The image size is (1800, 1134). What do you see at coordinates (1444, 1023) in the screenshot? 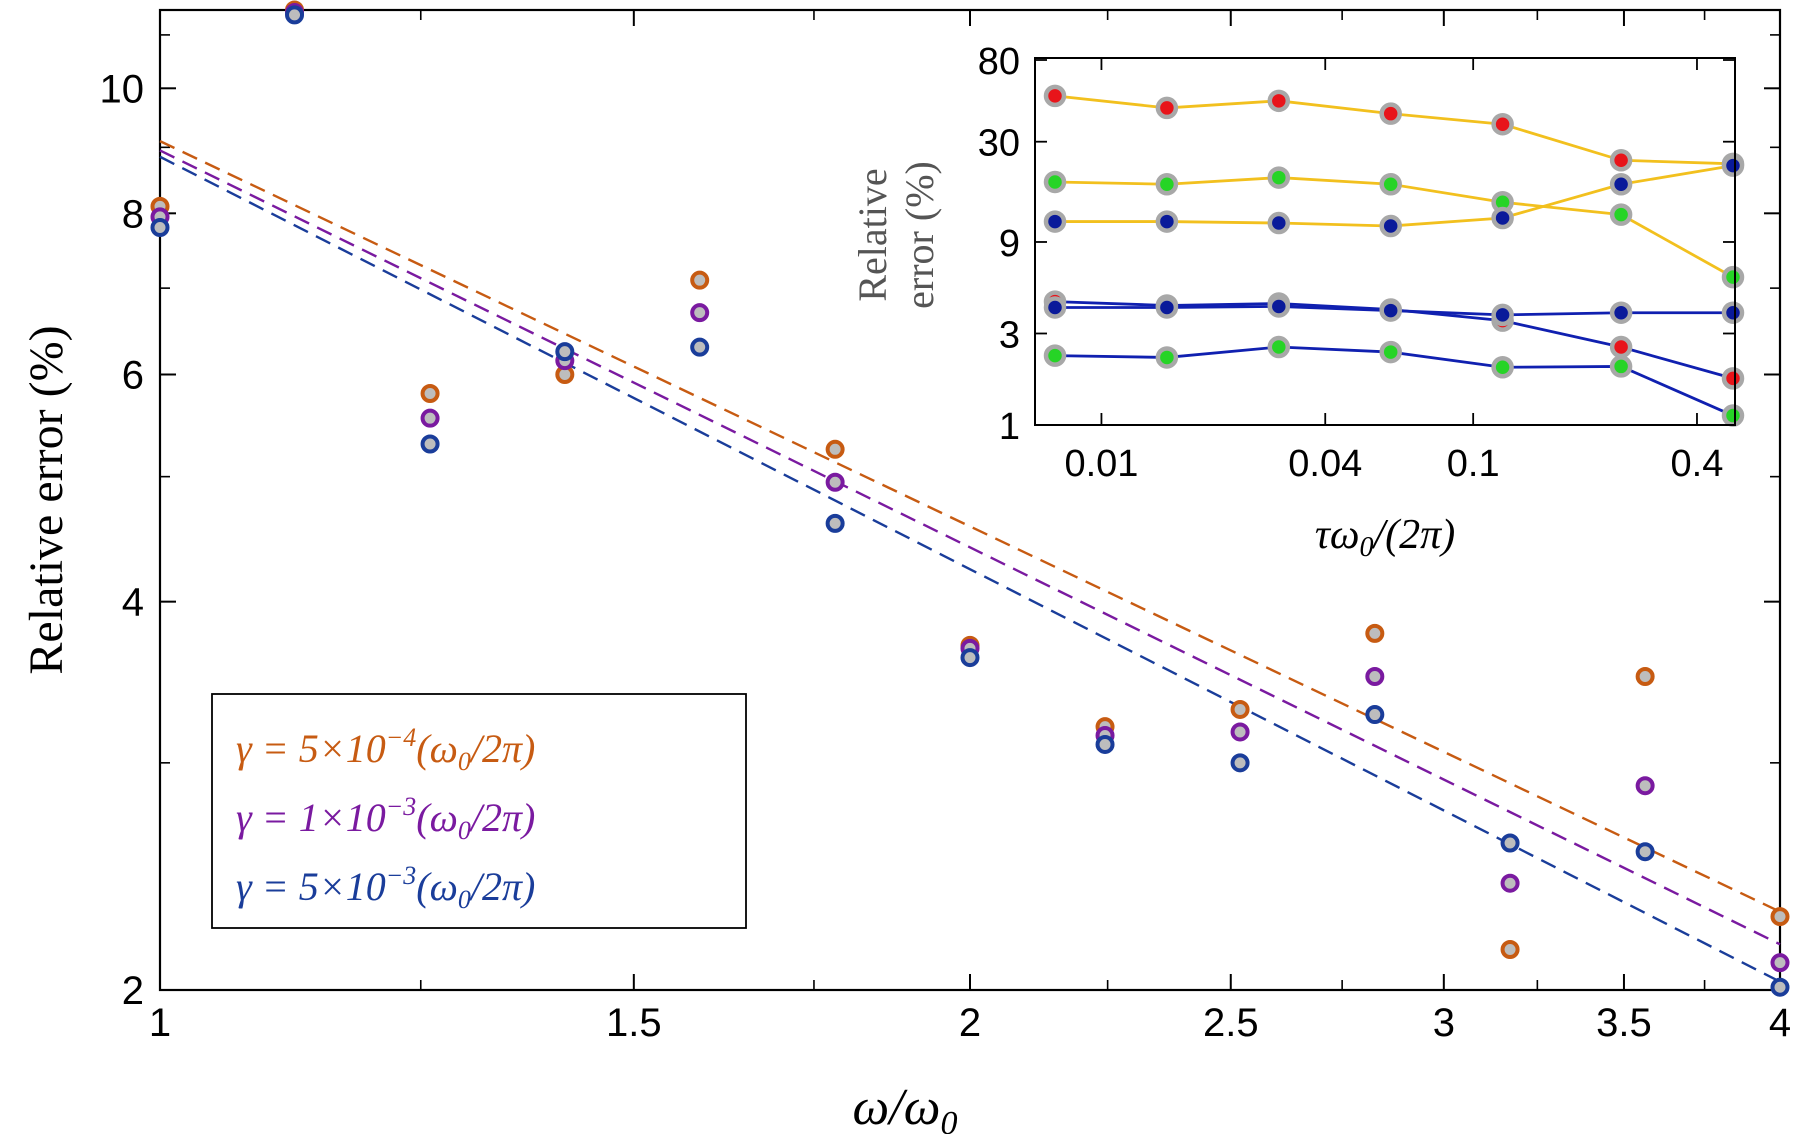
I see `main-x-tick-label: 3` at bounding box center [1444, 1023].